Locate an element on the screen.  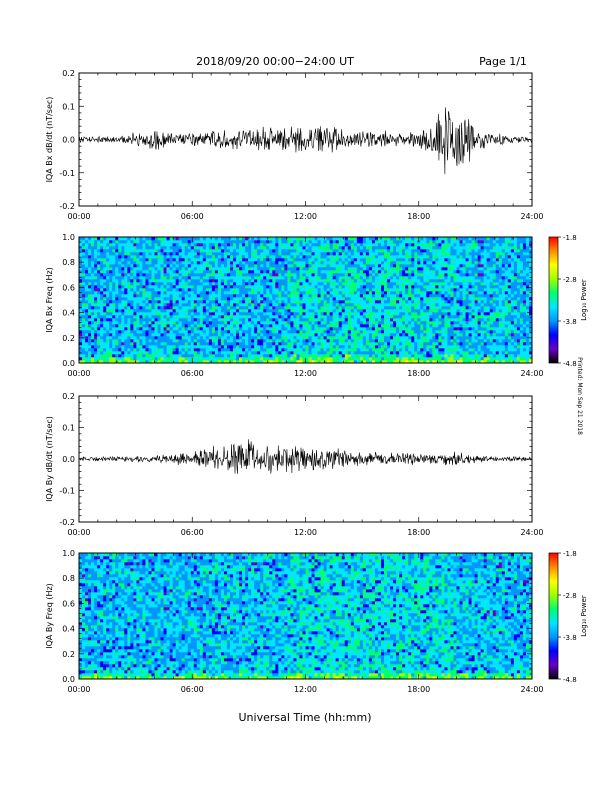
y-axis-label: IQA By Freq (Hz) is located at coordinates (49, 616).